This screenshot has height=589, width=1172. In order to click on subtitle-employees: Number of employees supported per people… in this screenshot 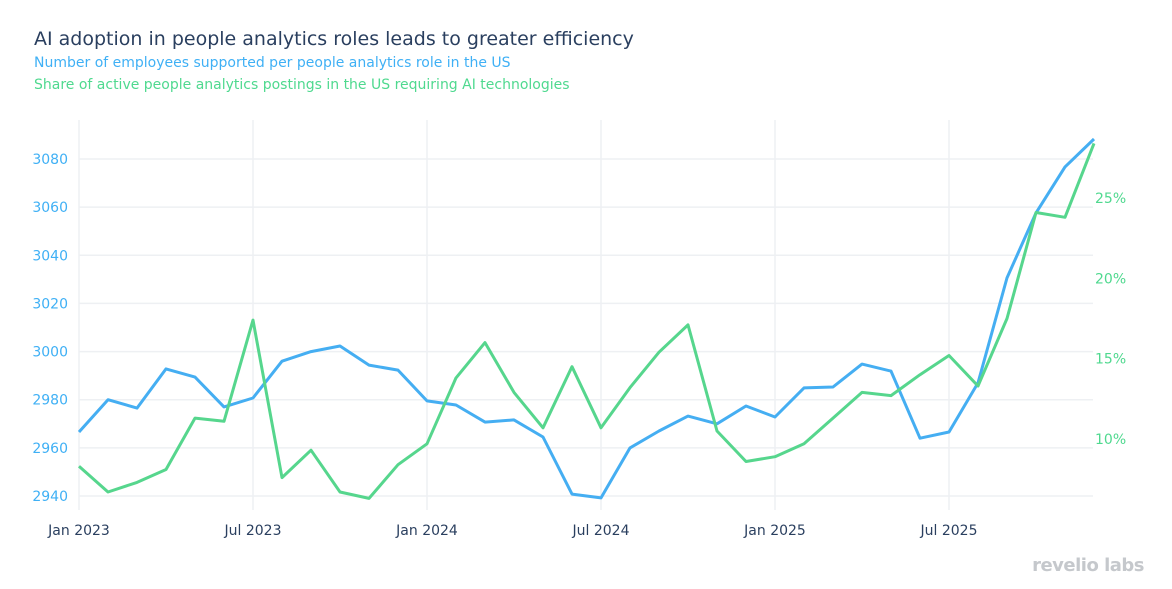, I will do `click(272, 63)`.